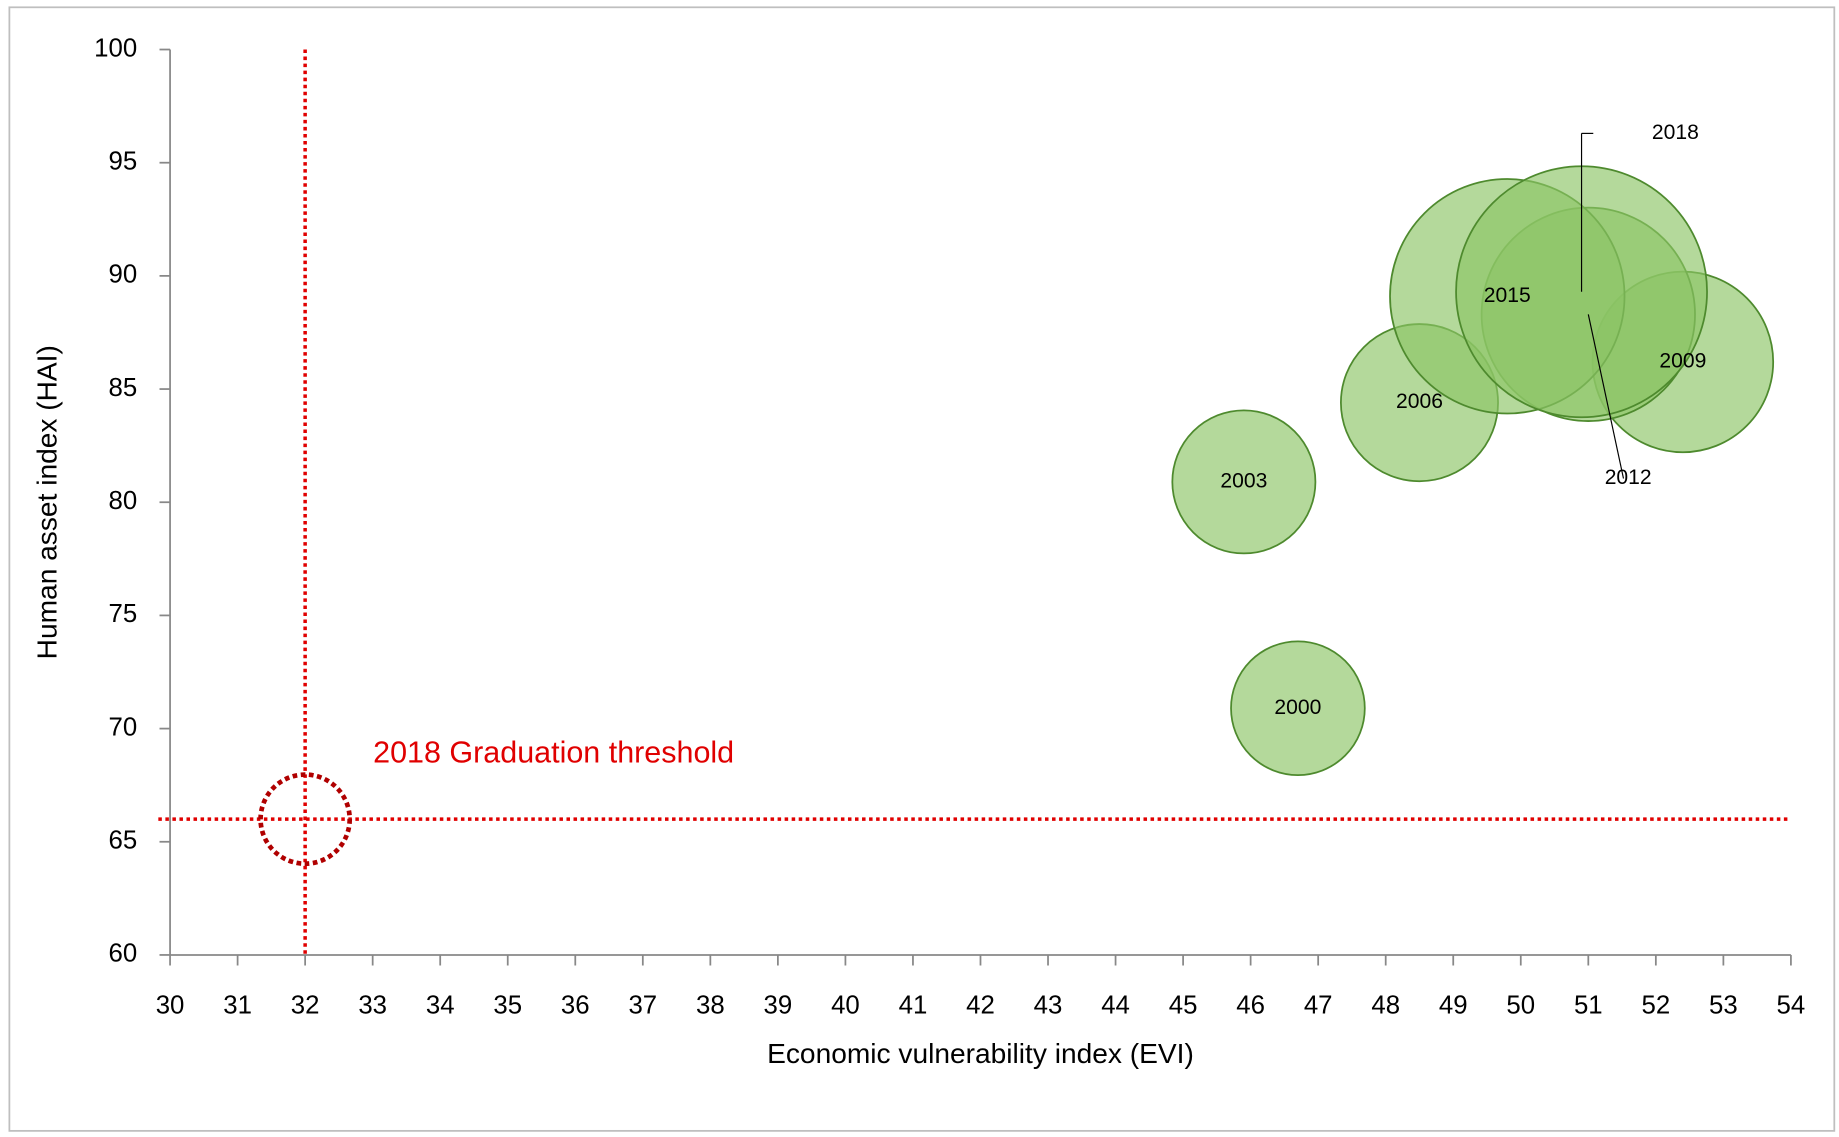 The height and width of the screenshot is (1137, 1839). Describe the element at coordinates (1318, 1005) in the screenshot. I see `x-tick-label: 47` at that location.